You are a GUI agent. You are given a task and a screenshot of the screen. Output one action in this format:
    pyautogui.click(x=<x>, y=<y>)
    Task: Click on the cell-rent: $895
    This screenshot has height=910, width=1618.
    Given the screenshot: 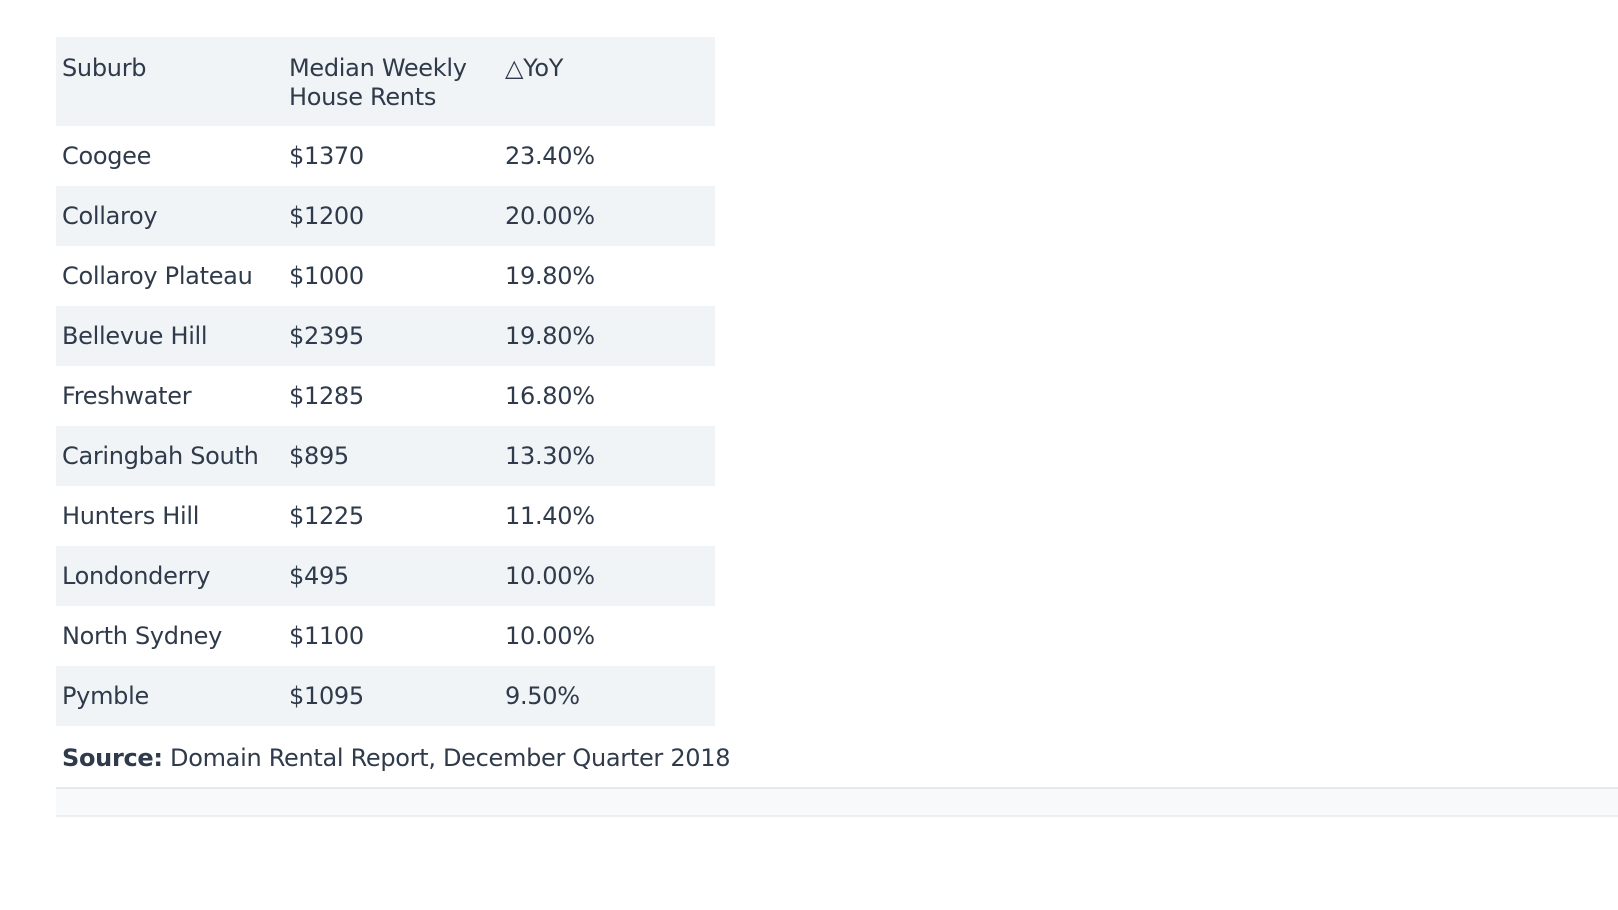 What is the action you would take?
    pyautogui.click(x=391, y=456)
    